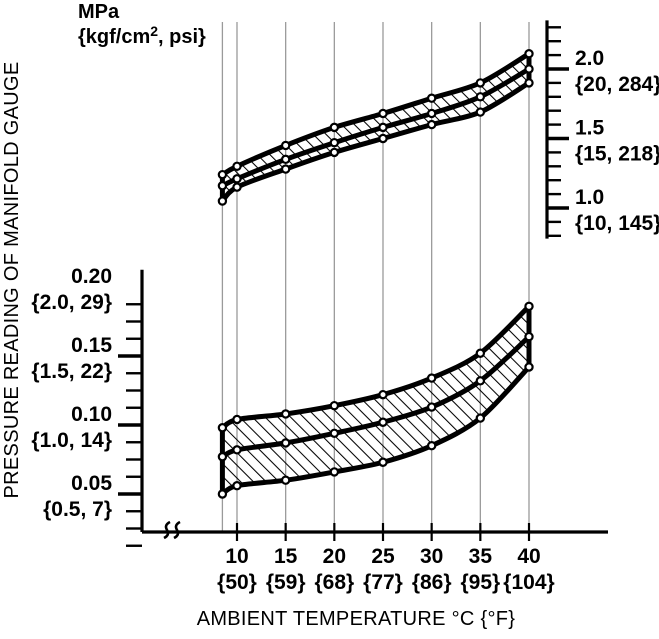 This screenshot has width=659, height=639. Describe the element at coordinates (431, 556) in the screenshot. I see `x-tick-label-celsius: 30` at that location.